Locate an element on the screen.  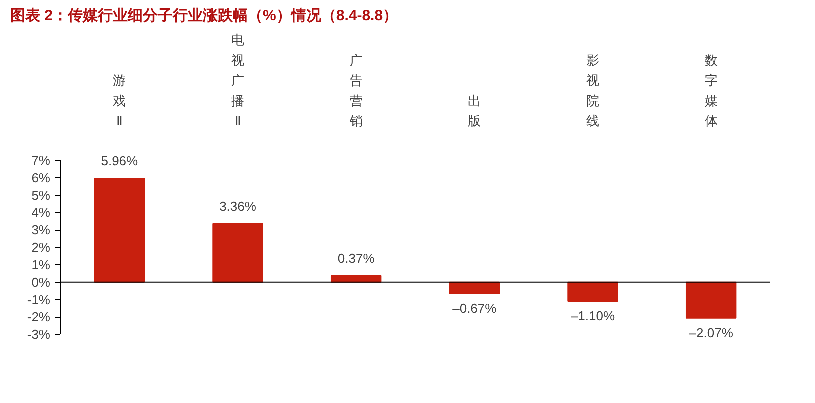
y-tick-label: -2% is located at coordinates (39, 317).